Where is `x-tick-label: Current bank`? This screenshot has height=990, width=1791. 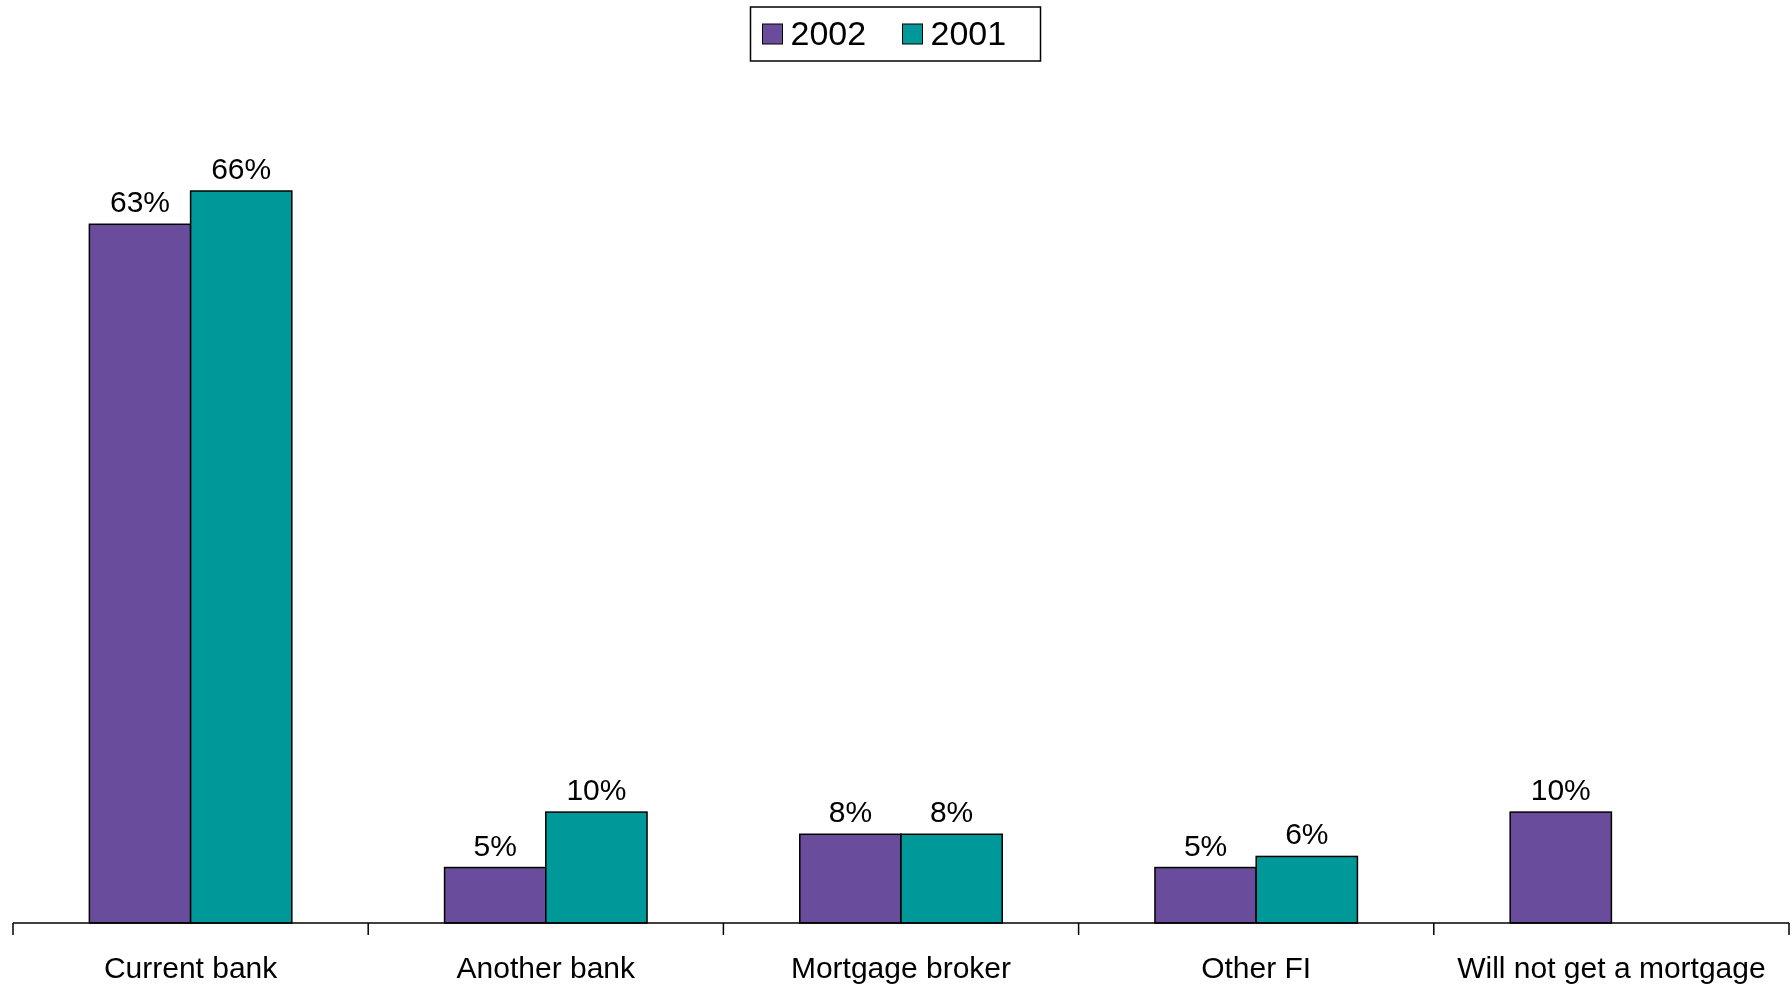
x-tick-label: Current bank is located at coordinates (191, 967).